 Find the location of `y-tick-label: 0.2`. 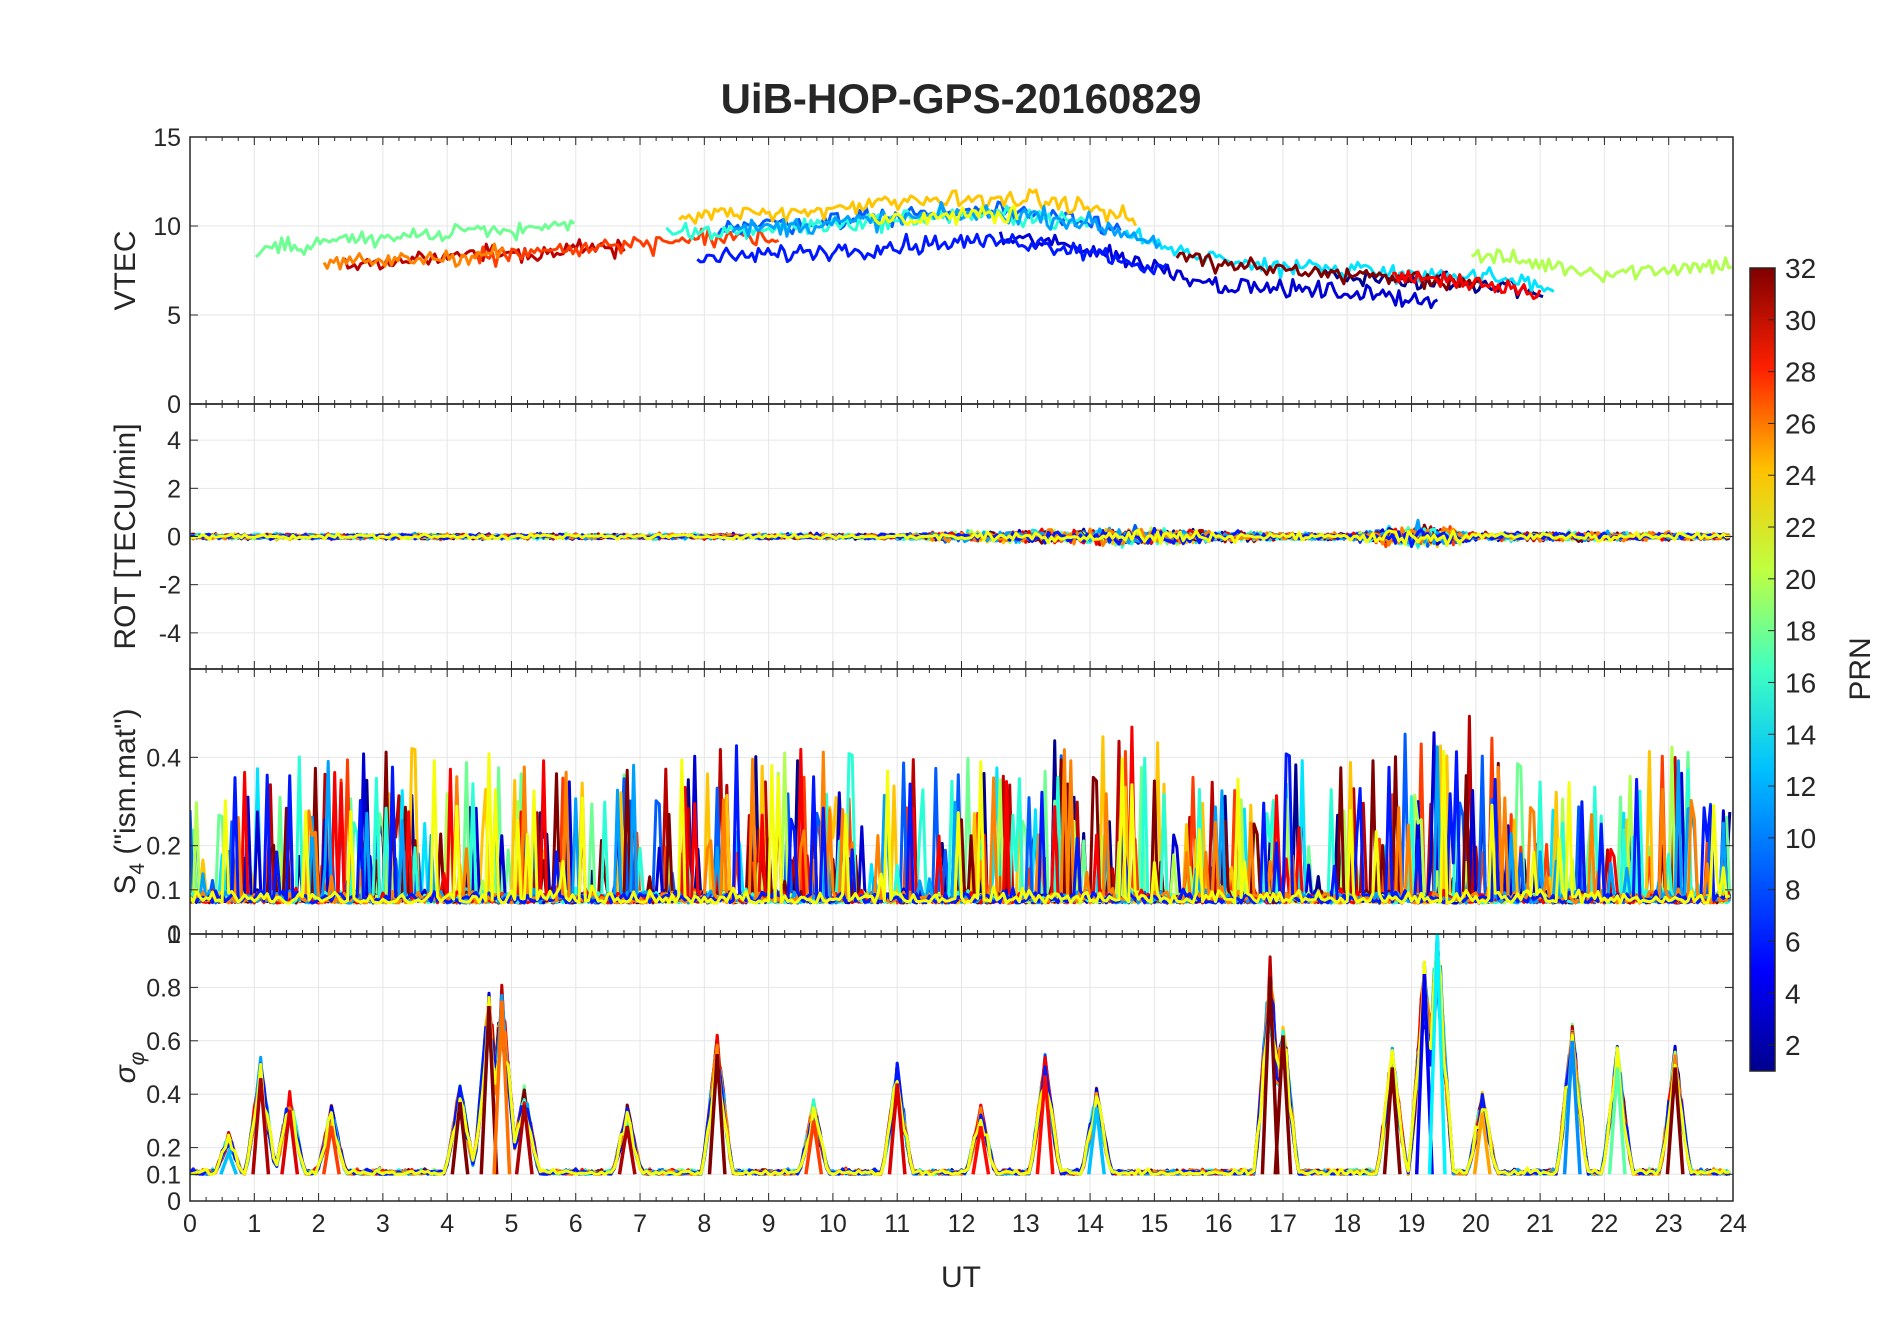

y-tick-label: 0.2 is located at coordinates (163, 1149).